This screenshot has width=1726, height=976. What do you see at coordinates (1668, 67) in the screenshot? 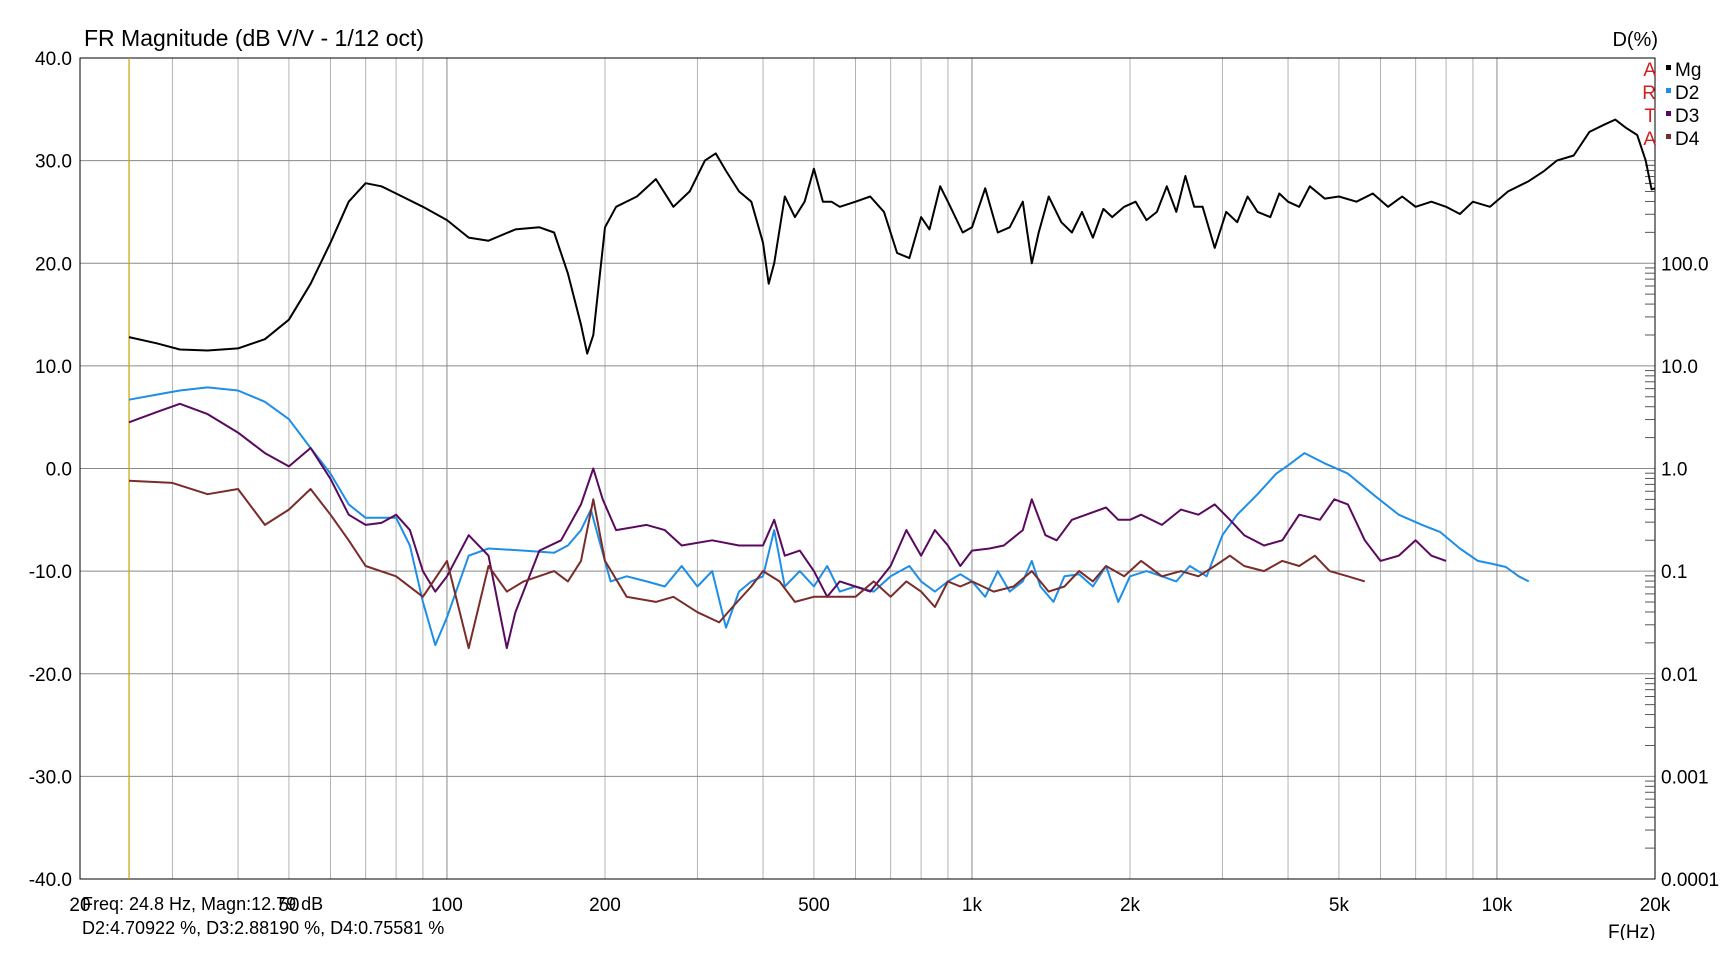
I see `legend-swatch-mg` at bounding box center [1668, 67].